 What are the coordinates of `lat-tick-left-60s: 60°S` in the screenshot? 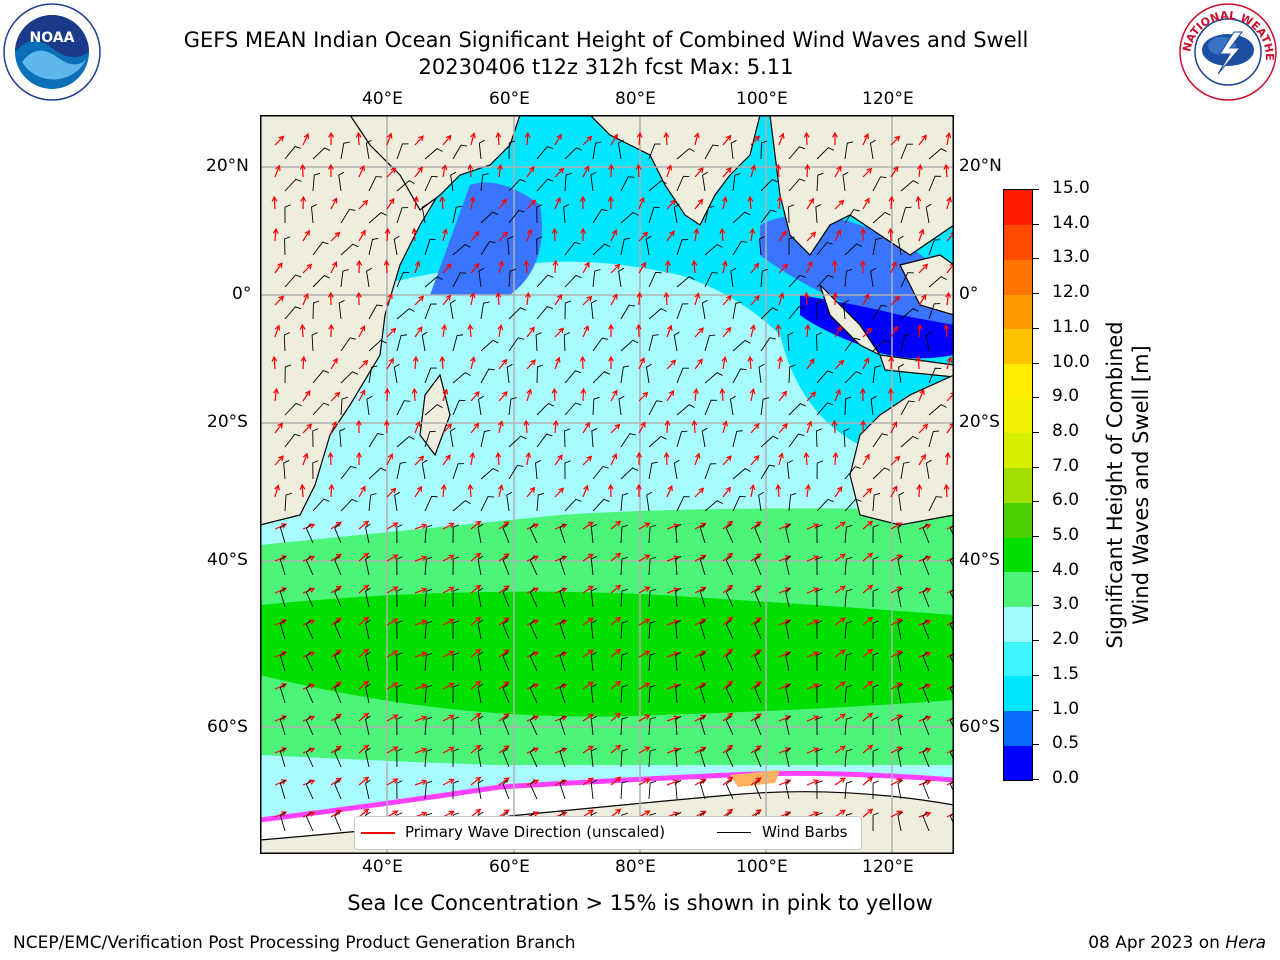 It's located at (227, 727).